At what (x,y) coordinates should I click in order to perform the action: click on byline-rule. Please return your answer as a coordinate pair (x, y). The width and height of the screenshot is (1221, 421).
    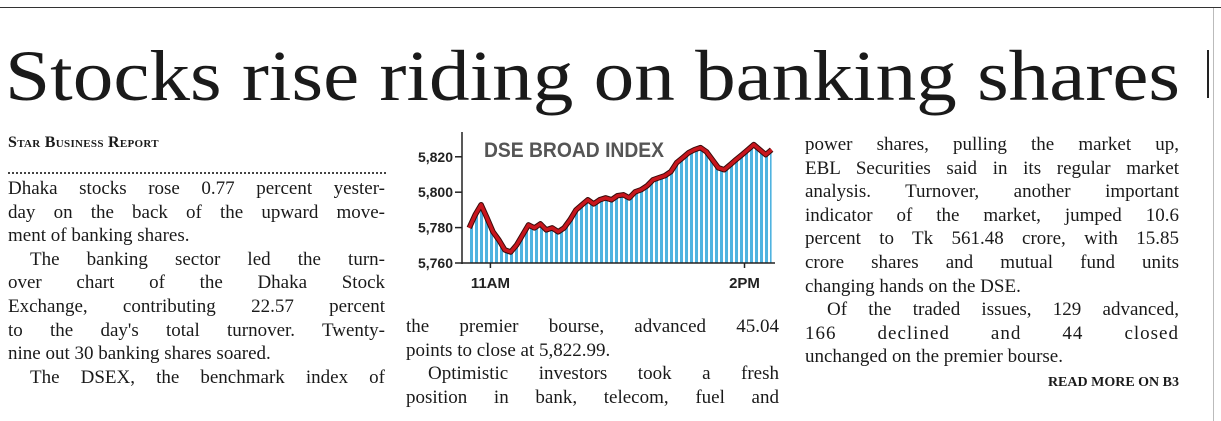
    Looking at the image, I should click on (197, 173).